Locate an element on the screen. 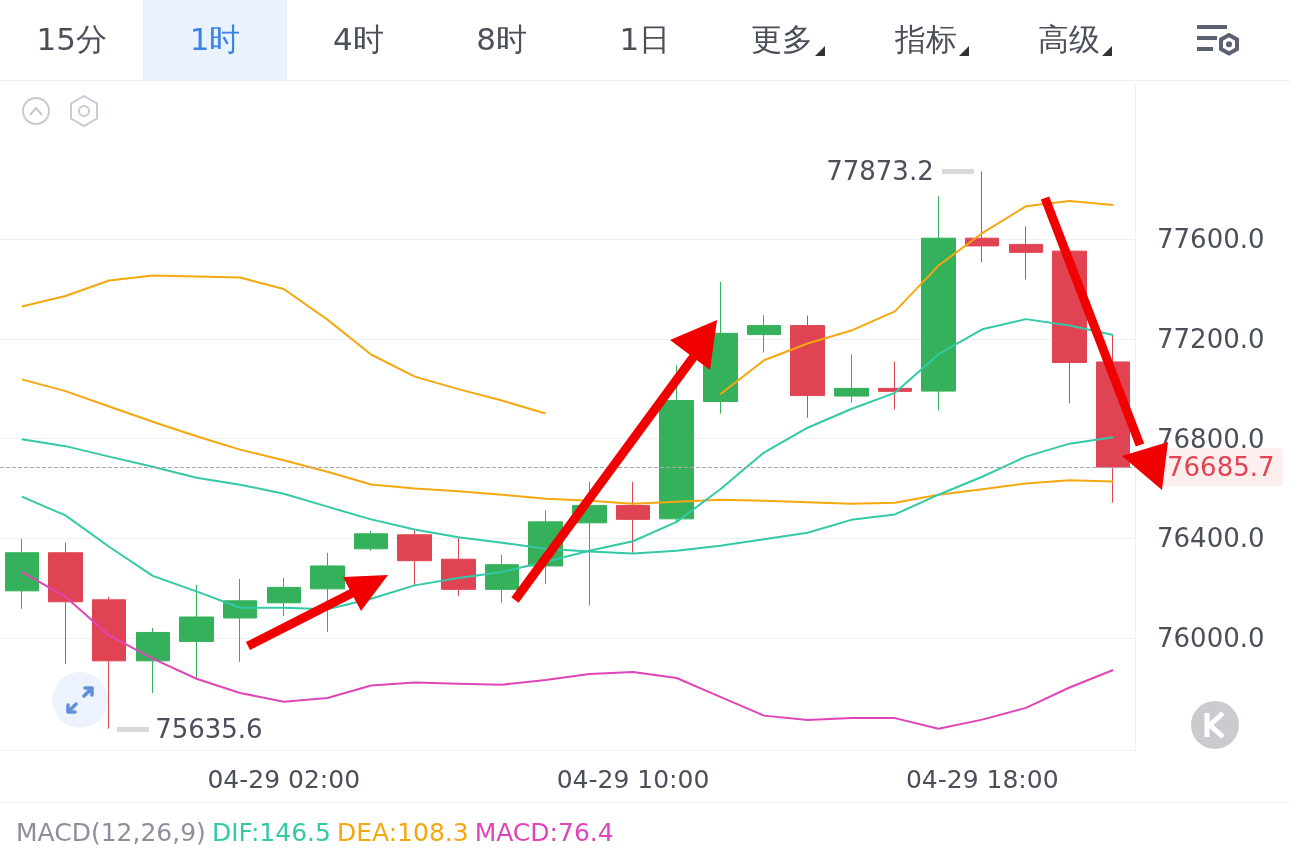 This screenshot has width=1290, height=857. x-tick-label: 04-29 10:00 is located at coordinates (633, 779).